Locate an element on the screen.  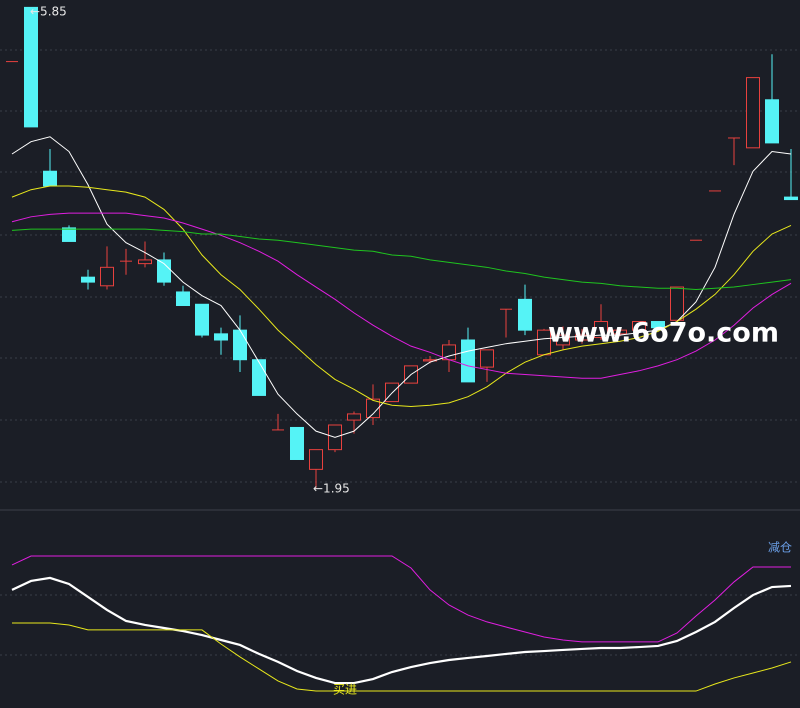
high-label: ←5.85 is located at coordinates (48, 12).